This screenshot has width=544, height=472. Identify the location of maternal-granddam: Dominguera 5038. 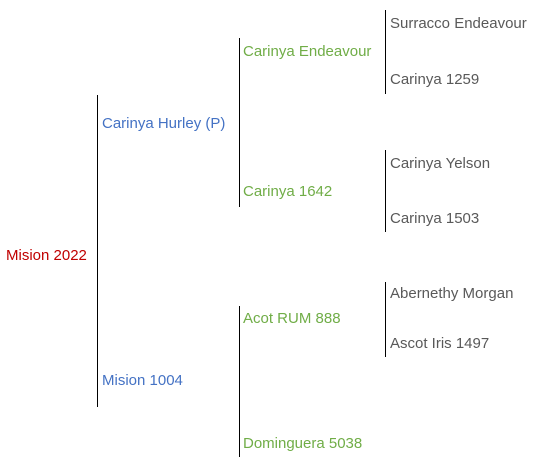
(303, 443).